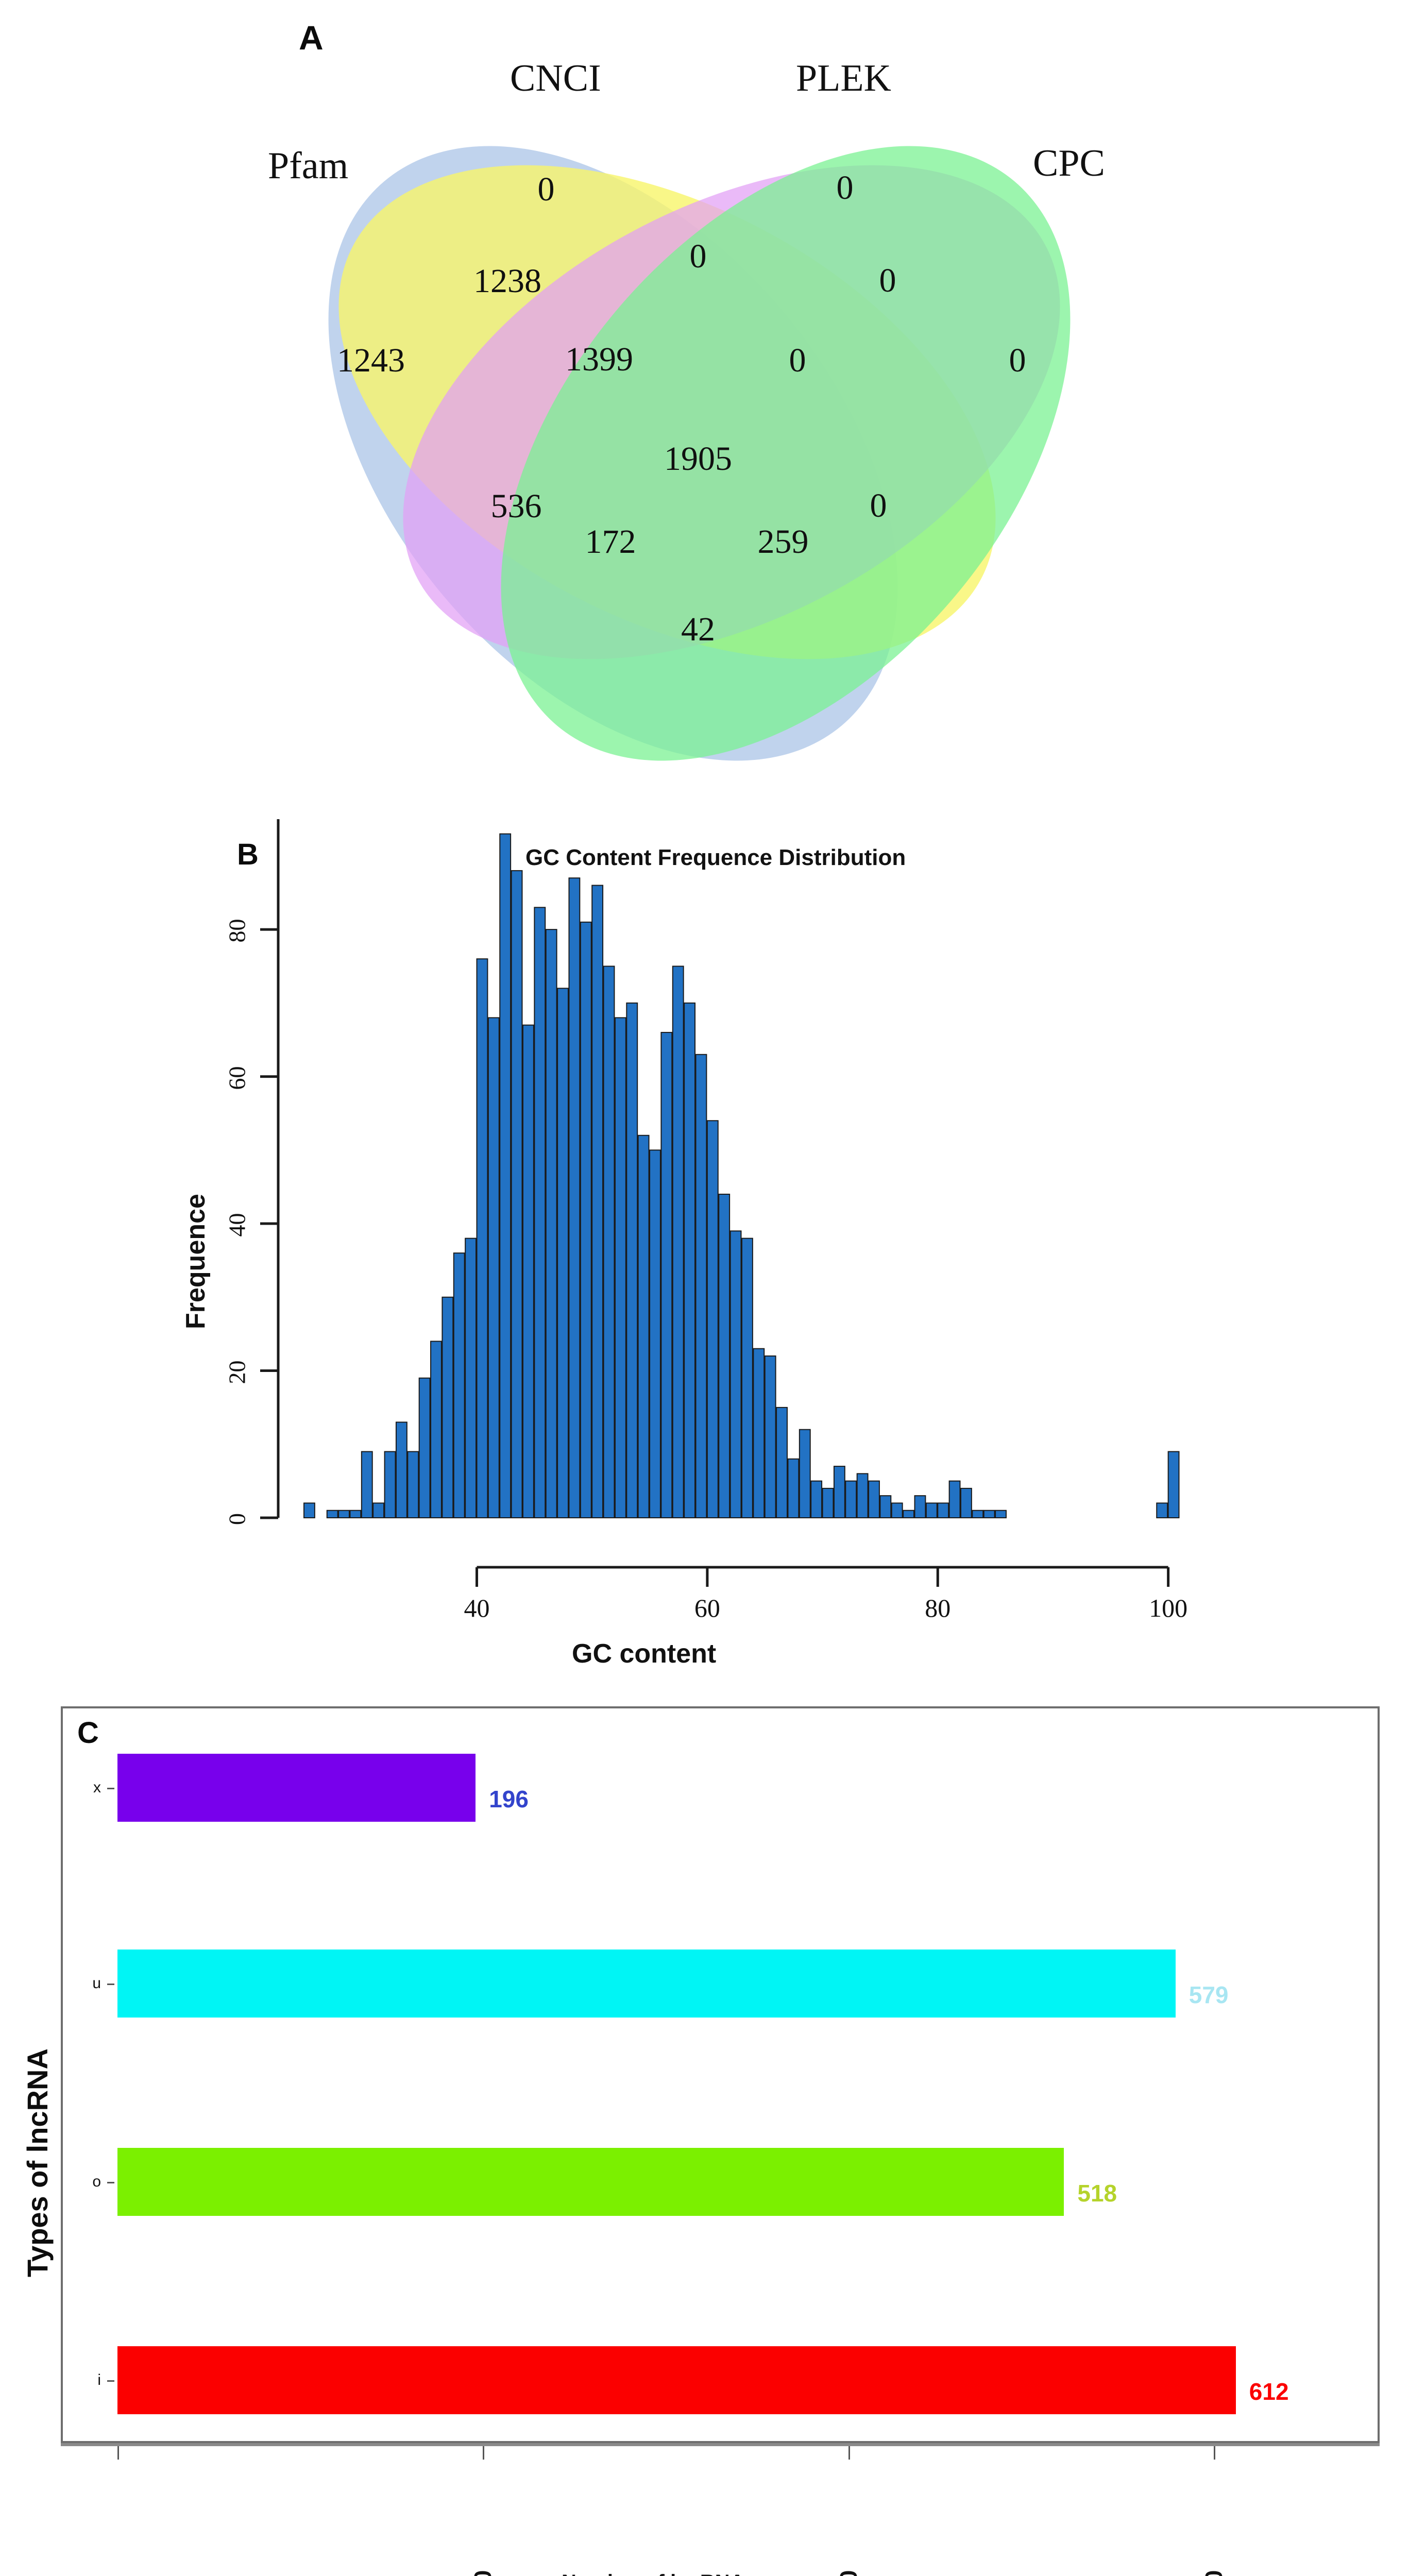  I want to click on barchart-x-tick: 600, so click(1214, 2567).